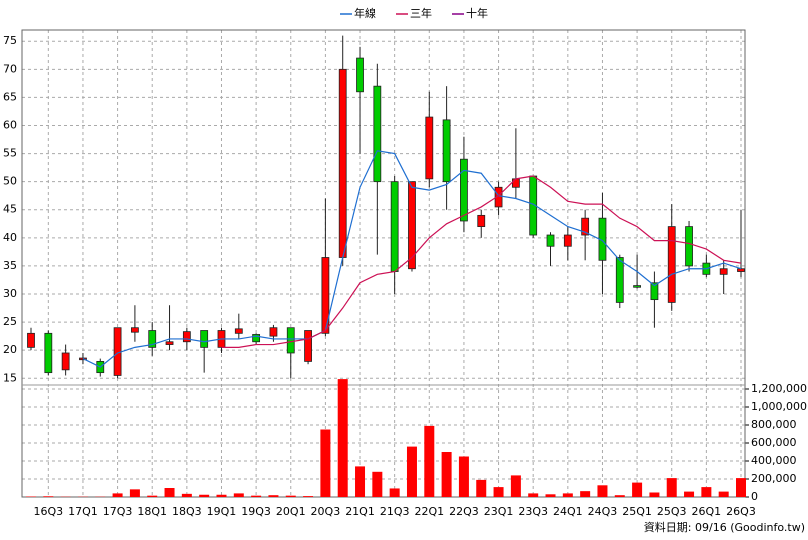  Describe the element at coordinates (477, 13) in the screenshot. I see `legend-label: 十年` at that location.